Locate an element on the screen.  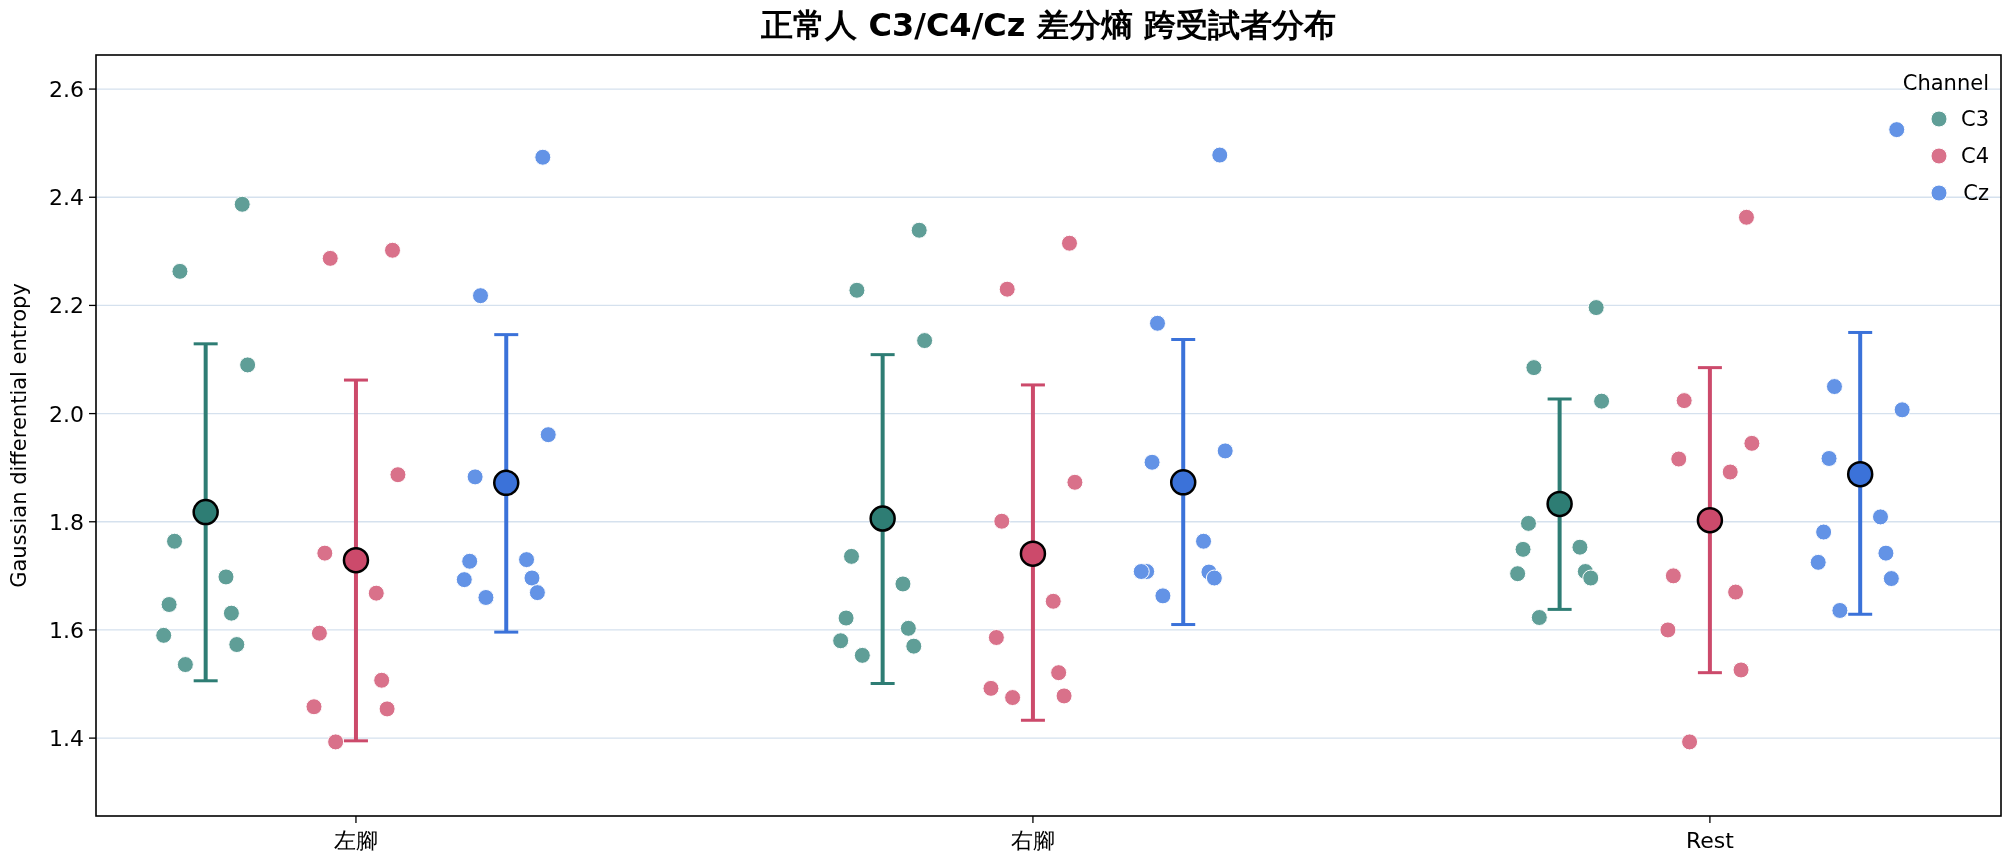
y-tick-label: 1.8 is located at coordinates (66, 522).